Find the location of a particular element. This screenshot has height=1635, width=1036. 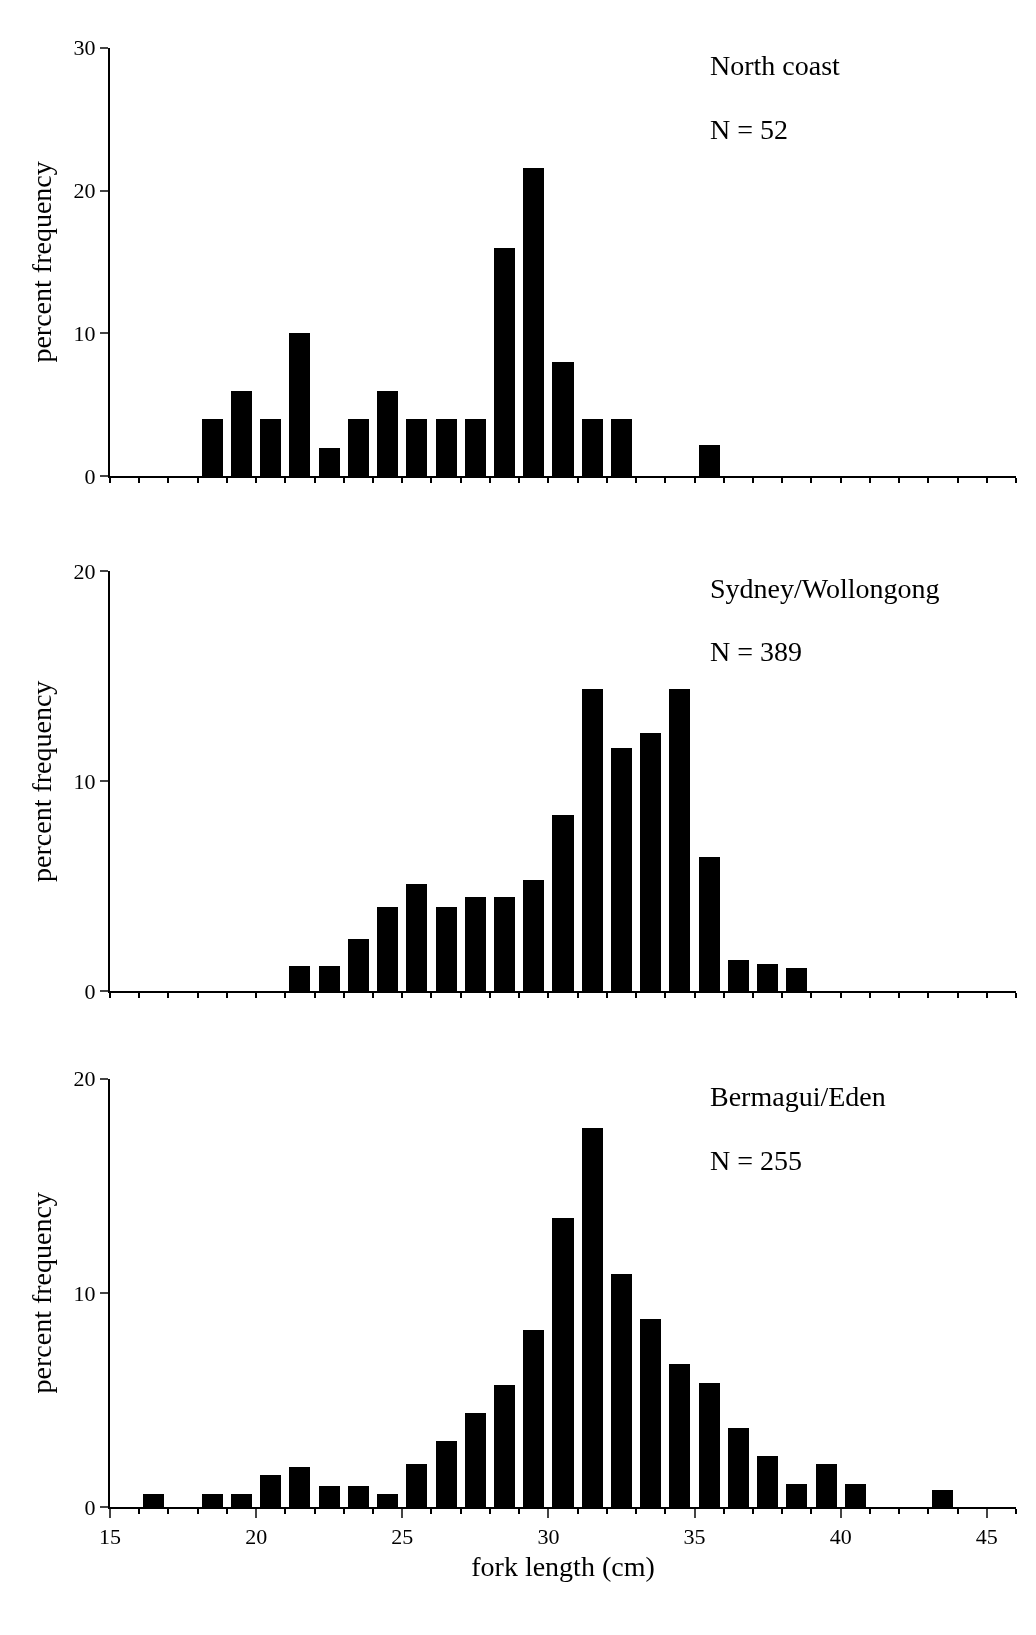

x-axis-title: fork length (cm) is located at coordinates (563, 1566).